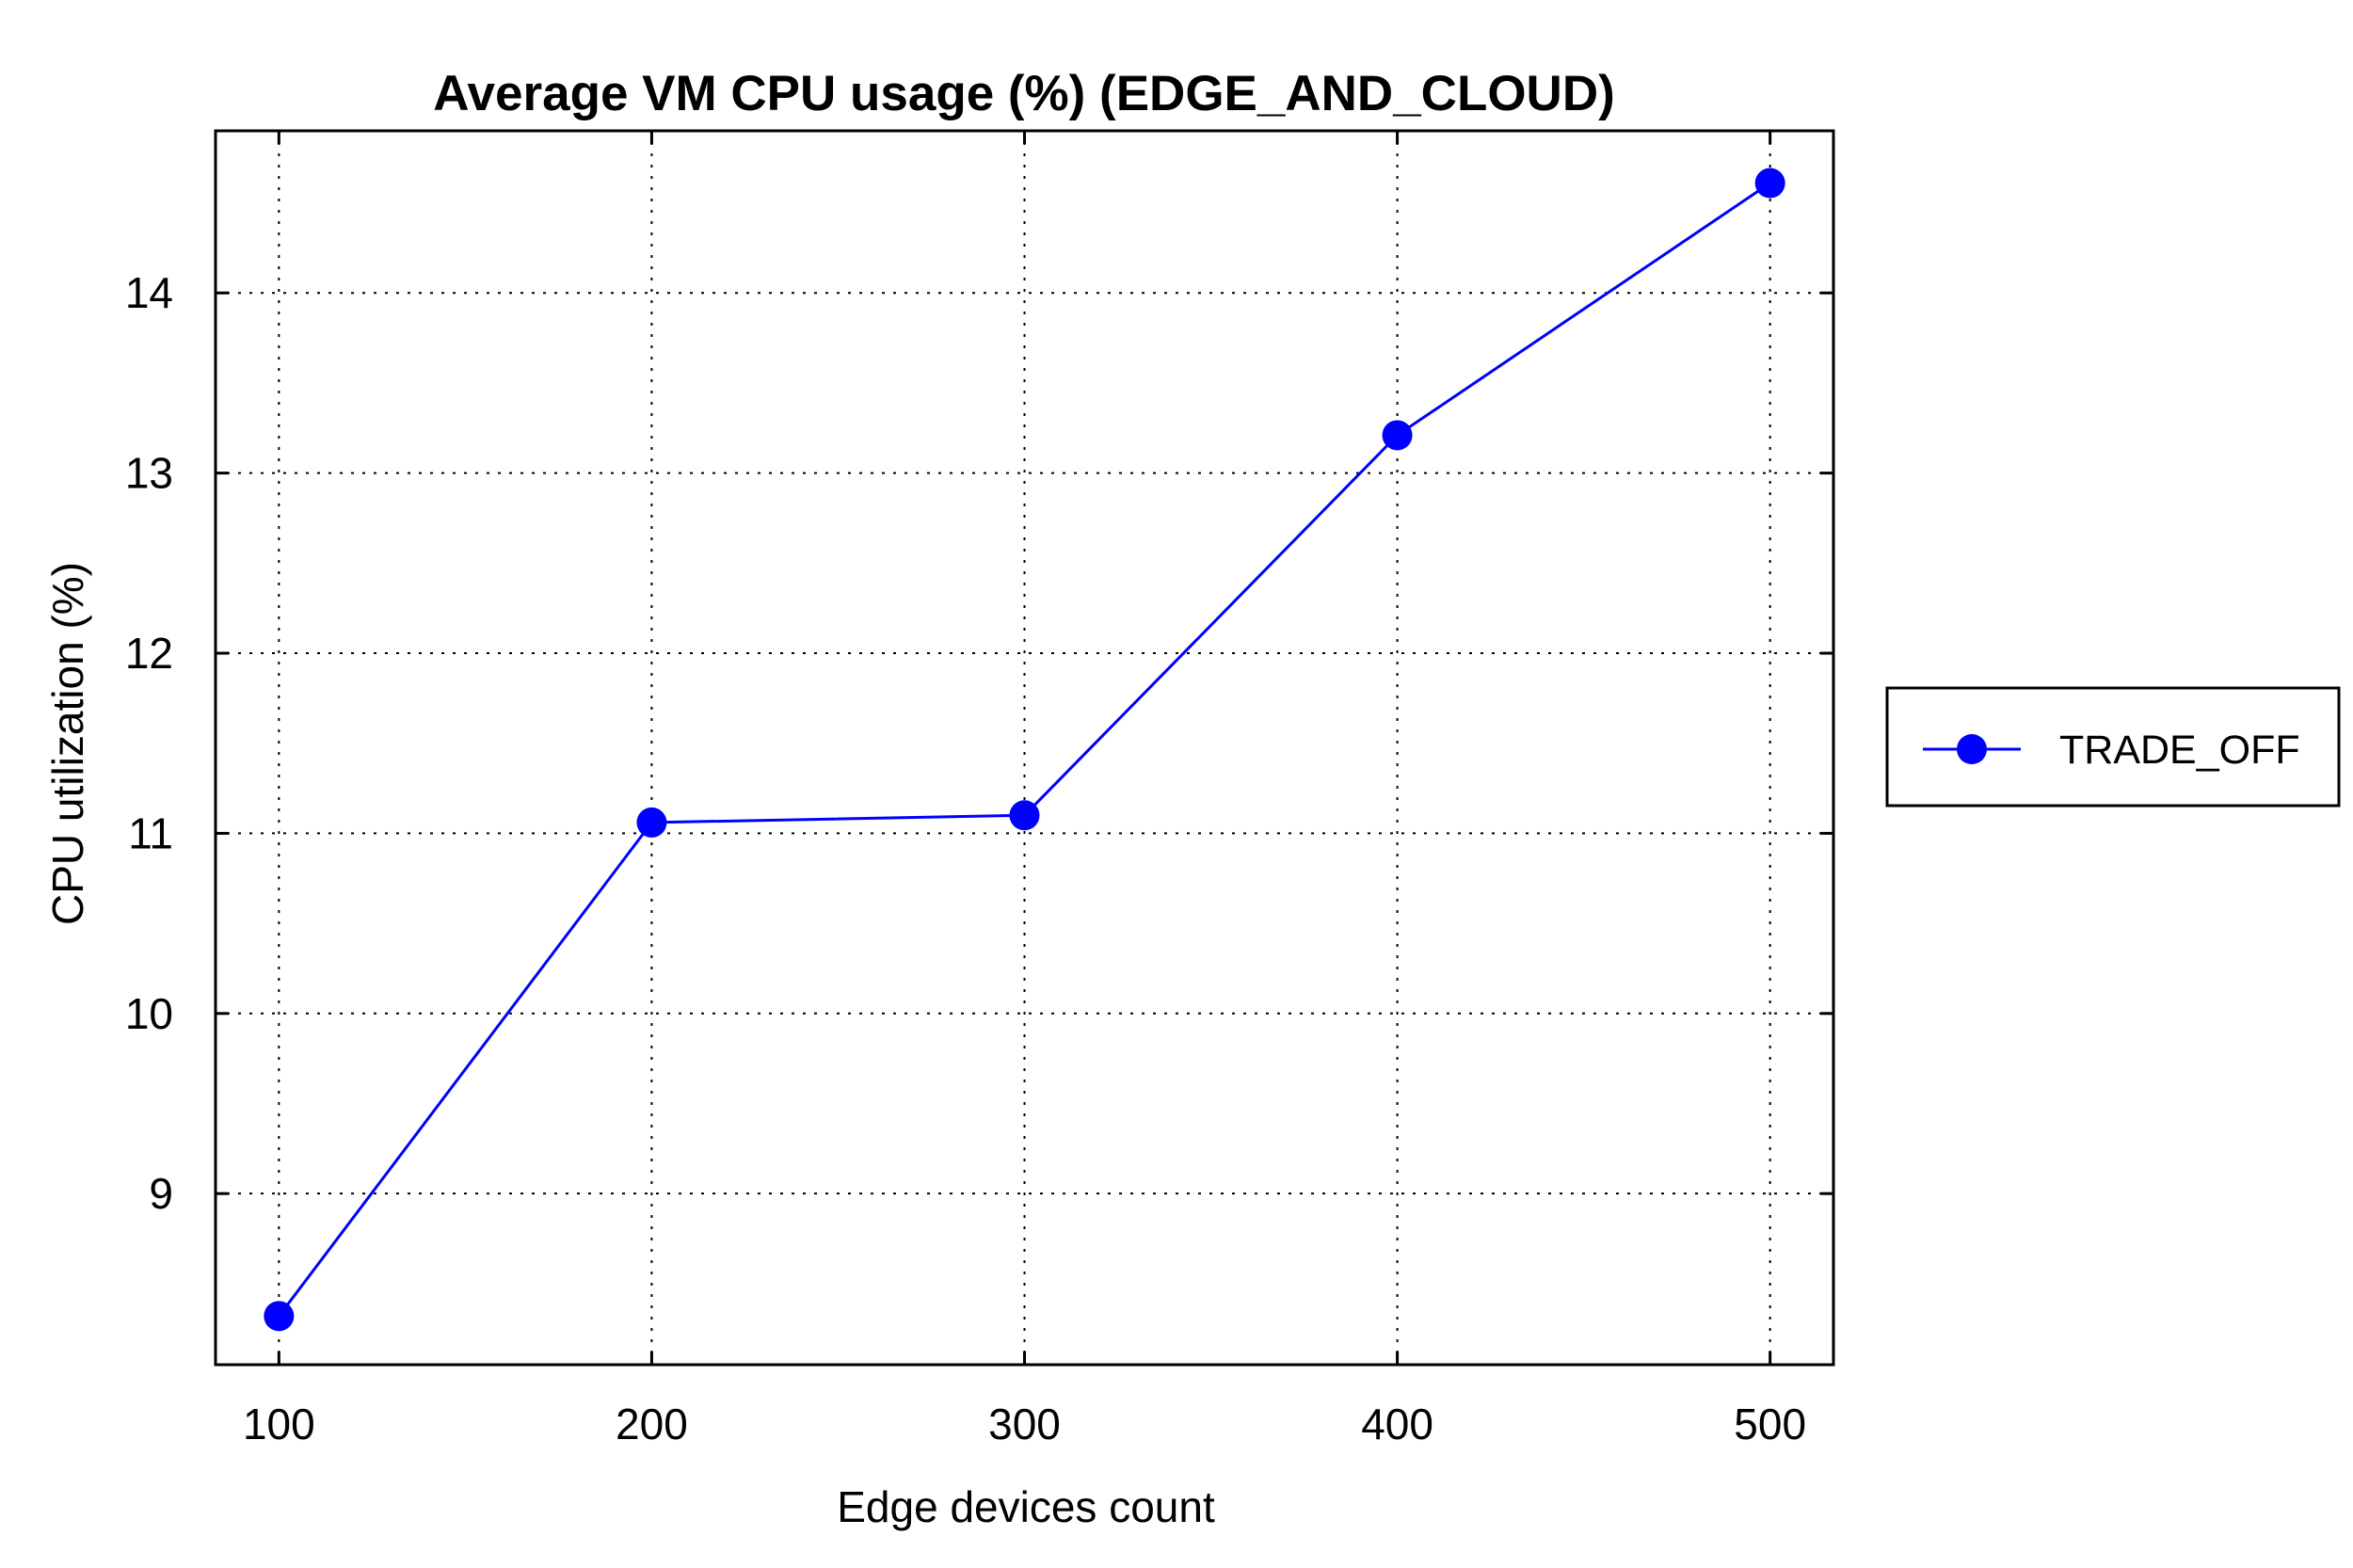 This screenshot has height=1568, width=2353. I want to click on y-tick-label: 11, so click(151, 832).